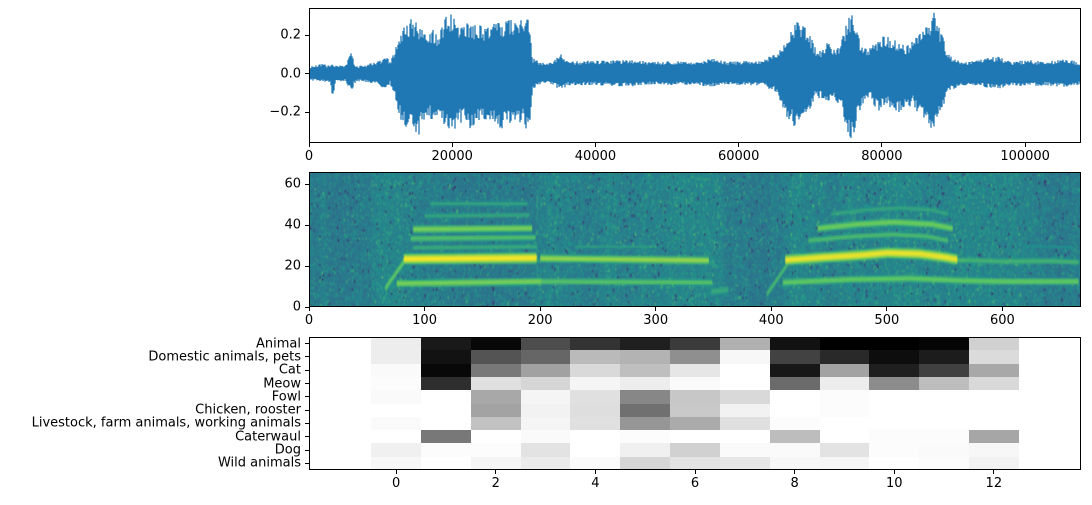  What do you see at coordinates (224, 357) in the screenshot?
I see `class-label: Domestic animals, pets` at bounding box center [224, 357].